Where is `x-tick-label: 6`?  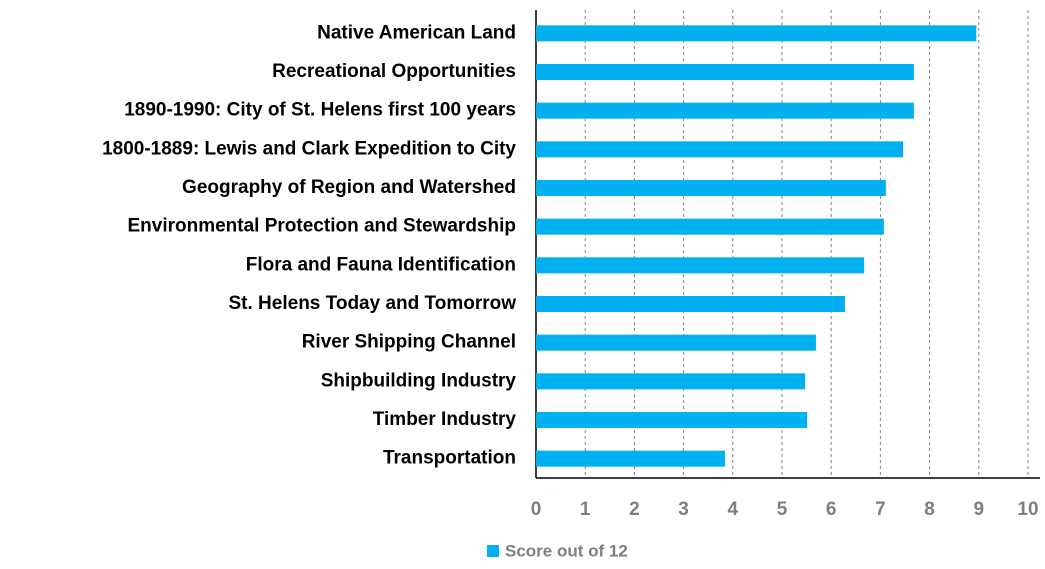 x-tick-label: 6 is located at coordinates (831, 509).